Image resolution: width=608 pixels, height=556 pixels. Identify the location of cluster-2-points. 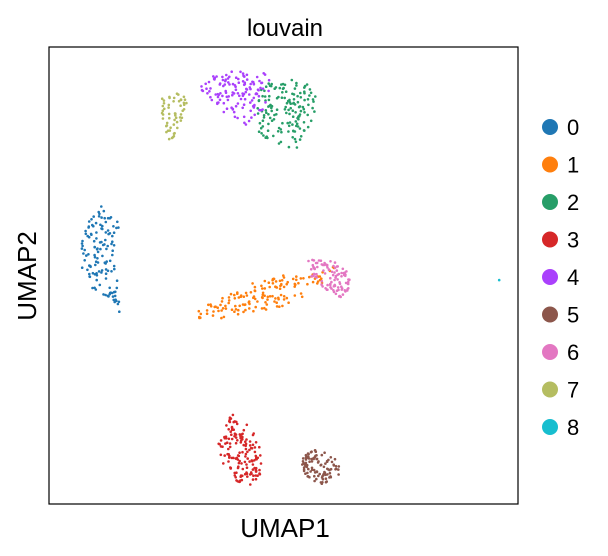
(286, 113).